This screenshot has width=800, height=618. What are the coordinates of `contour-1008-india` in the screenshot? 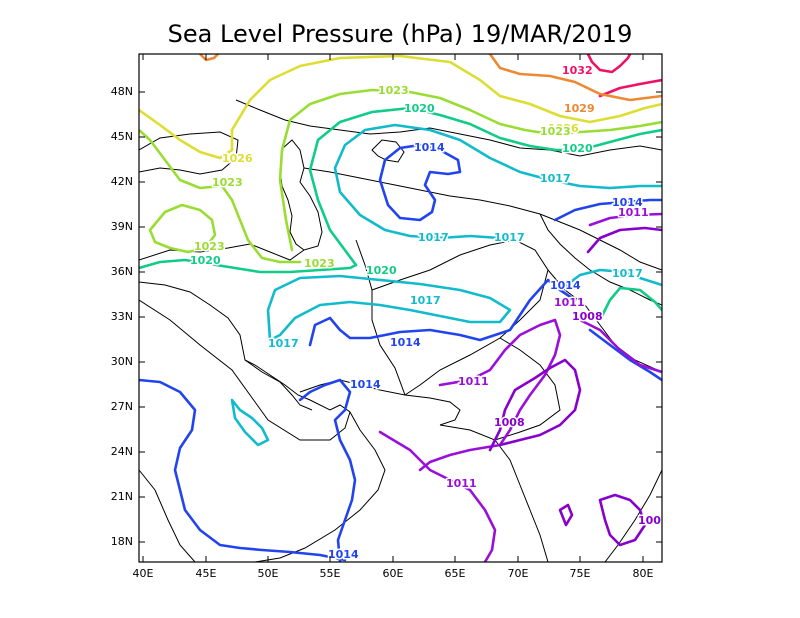 It's located at (535, 405).